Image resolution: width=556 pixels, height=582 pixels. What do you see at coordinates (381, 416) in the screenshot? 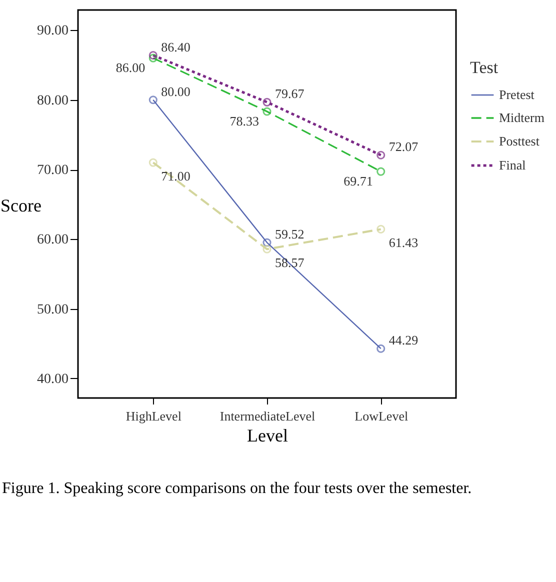
I see `x-tick-label: LowLevel` at bounding box center [381, 416].